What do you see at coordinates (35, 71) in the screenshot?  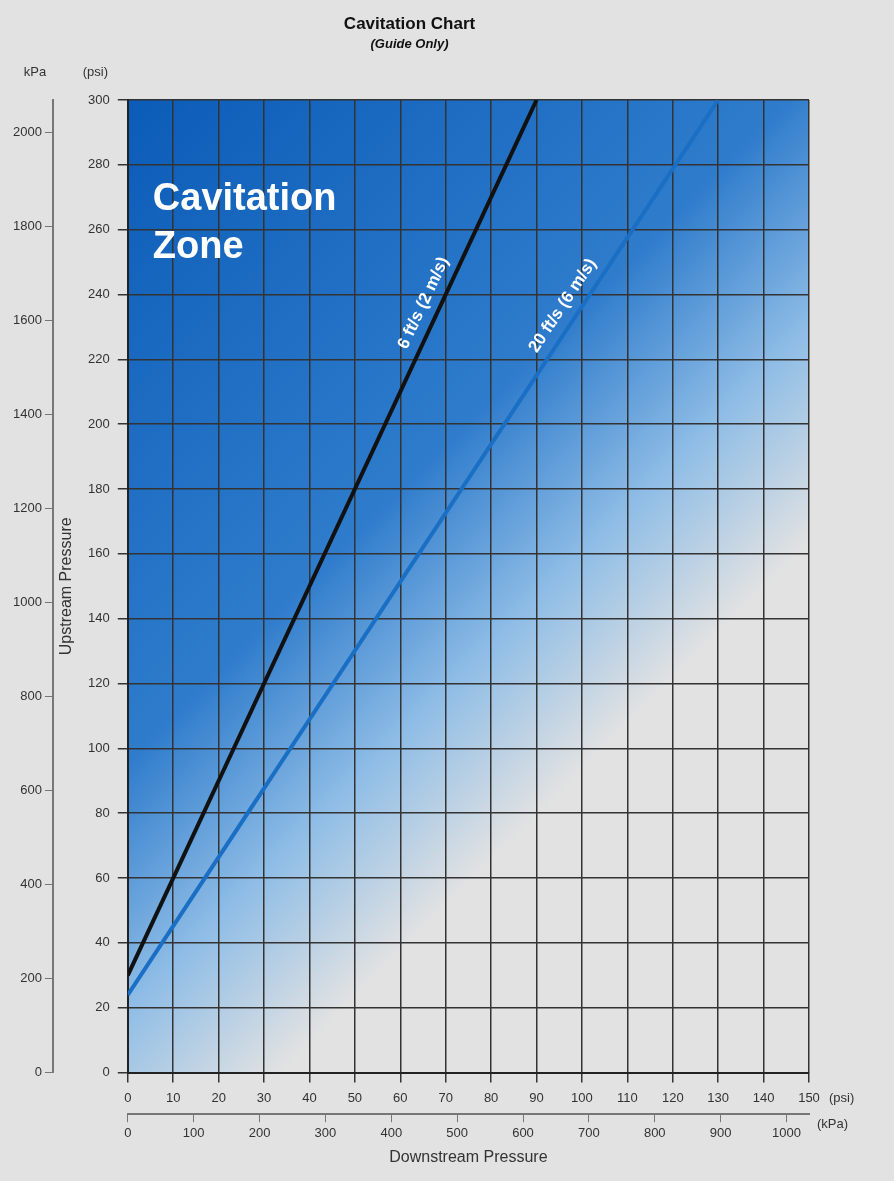 I see `y2-axis-title: kPa` at bounding box center [35, 71].